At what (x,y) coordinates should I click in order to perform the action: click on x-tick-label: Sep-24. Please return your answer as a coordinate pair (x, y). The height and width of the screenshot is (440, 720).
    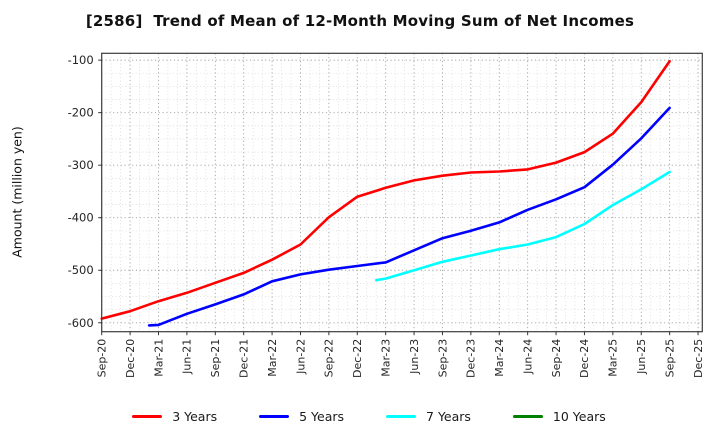
    Looking at the image, I should click on (556, 358).